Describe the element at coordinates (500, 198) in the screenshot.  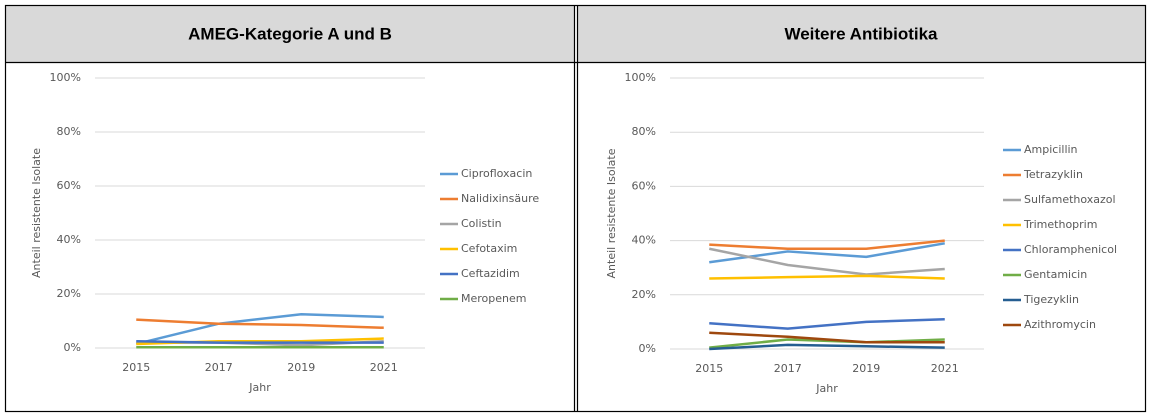
I see `legend-label: Nalidixinsäure` at that location.